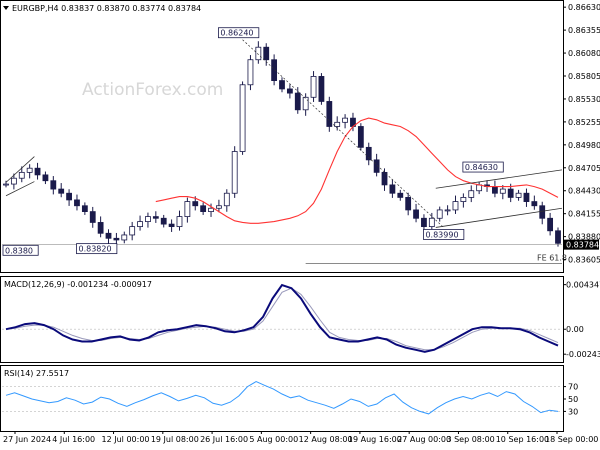  I want to click on date-tick-label: 4 Jul 16:00, so click(73, 439).